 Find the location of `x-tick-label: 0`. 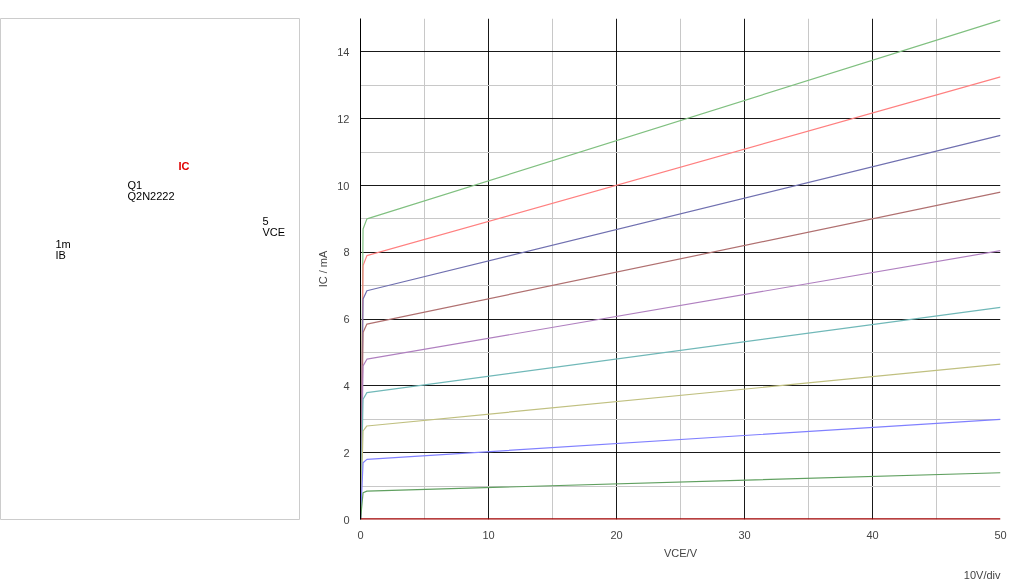

x-tick-label: 0 is located at coordinates (360, 534).